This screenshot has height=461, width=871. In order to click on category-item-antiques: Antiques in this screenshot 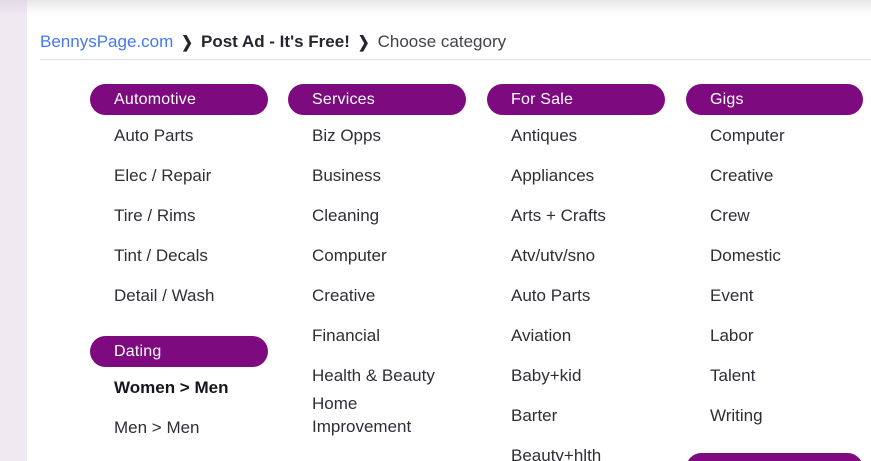, I will do `click(576, 135)`.